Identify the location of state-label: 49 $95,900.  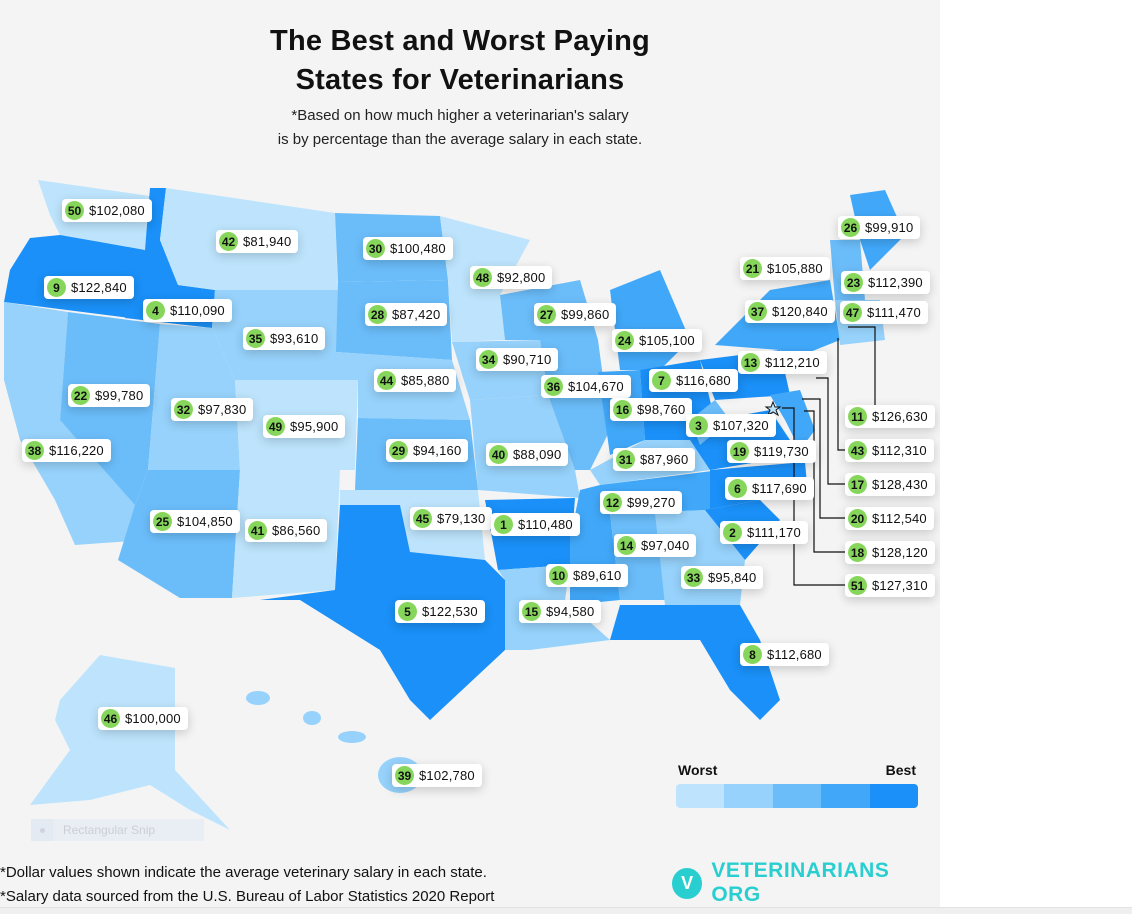
(304, 426).